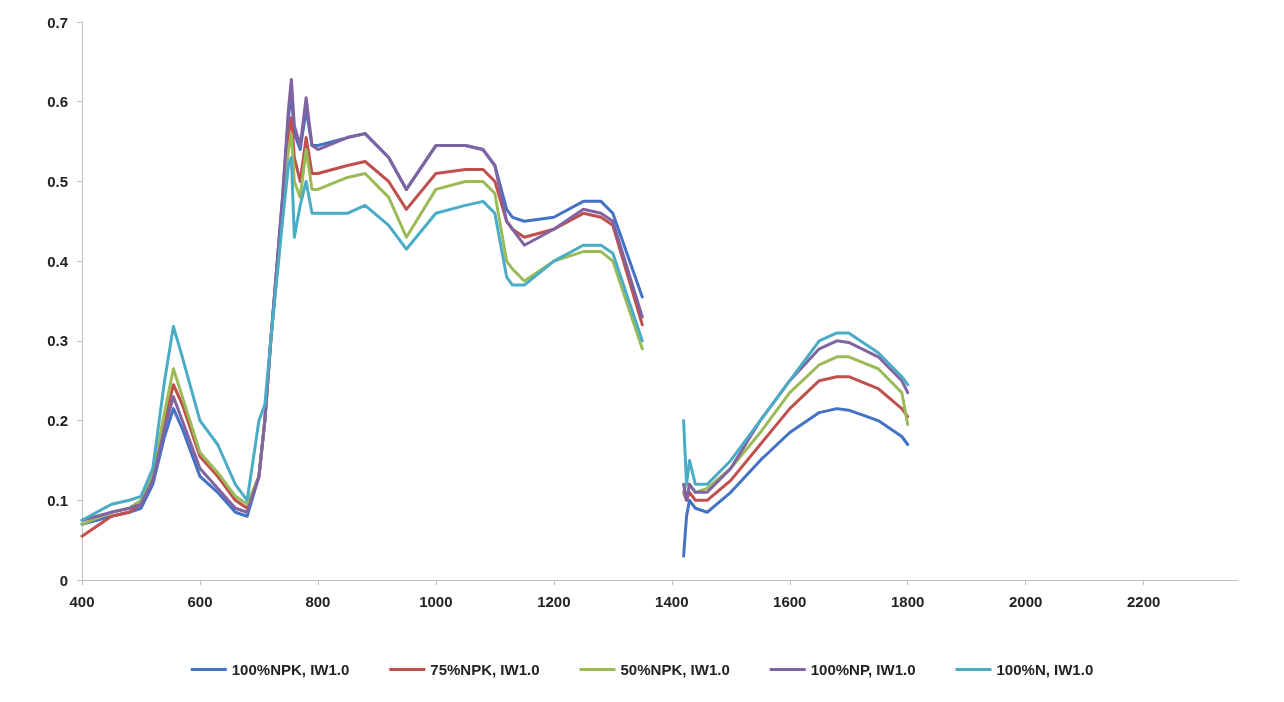 The height and width of the screenshot is (702, 1284). Describe the element at coordinates (318, 601) in the screenshot. I see `x-tick-label: 800` at that location.